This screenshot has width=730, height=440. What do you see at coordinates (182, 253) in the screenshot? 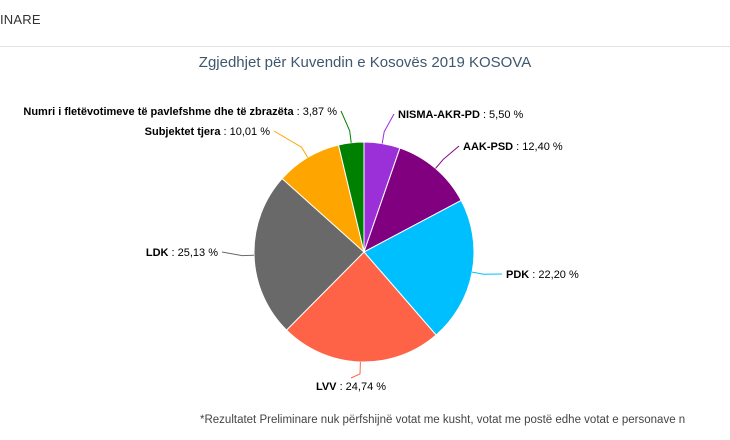
I see `data-label-ldk: LDK : 25,13 %` at bounding box center [182, 253].